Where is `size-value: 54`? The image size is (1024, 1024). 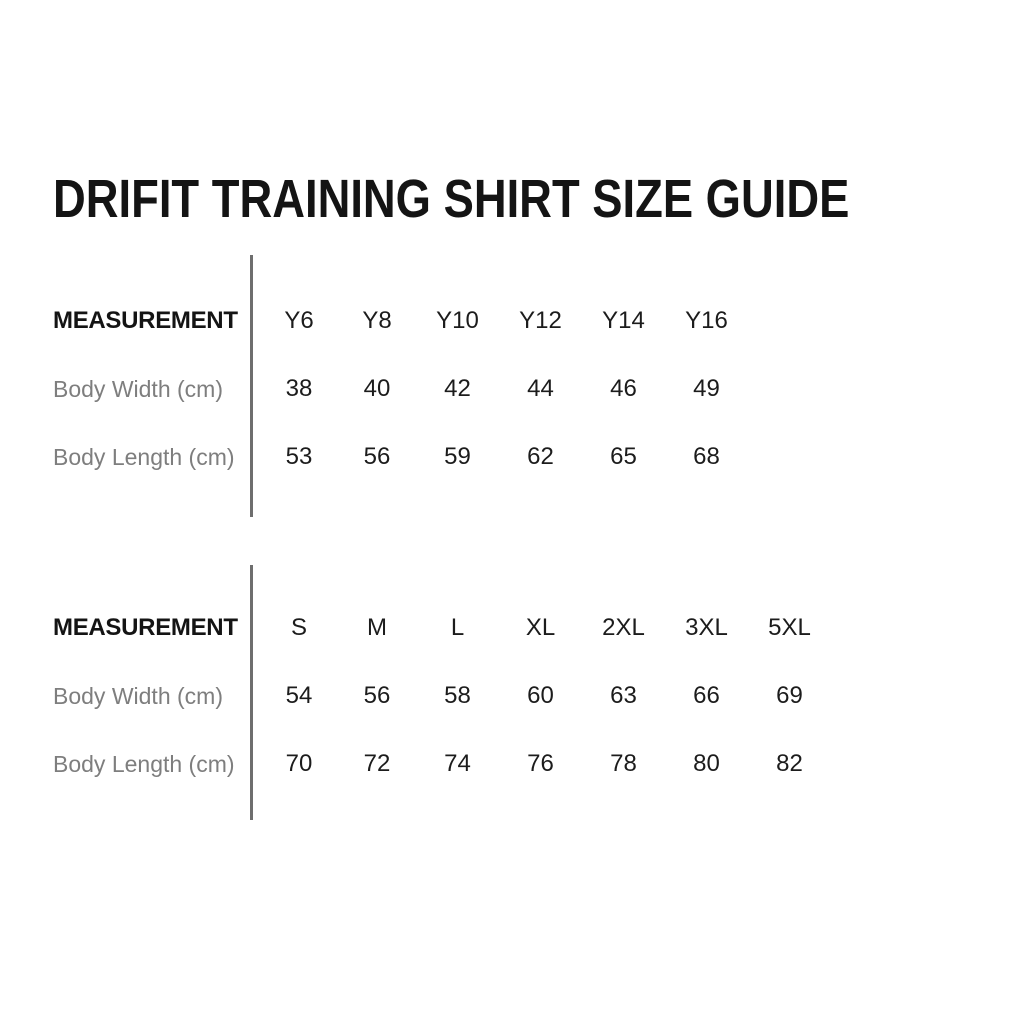
size-value: 54 is located at coordinates (299, 695).